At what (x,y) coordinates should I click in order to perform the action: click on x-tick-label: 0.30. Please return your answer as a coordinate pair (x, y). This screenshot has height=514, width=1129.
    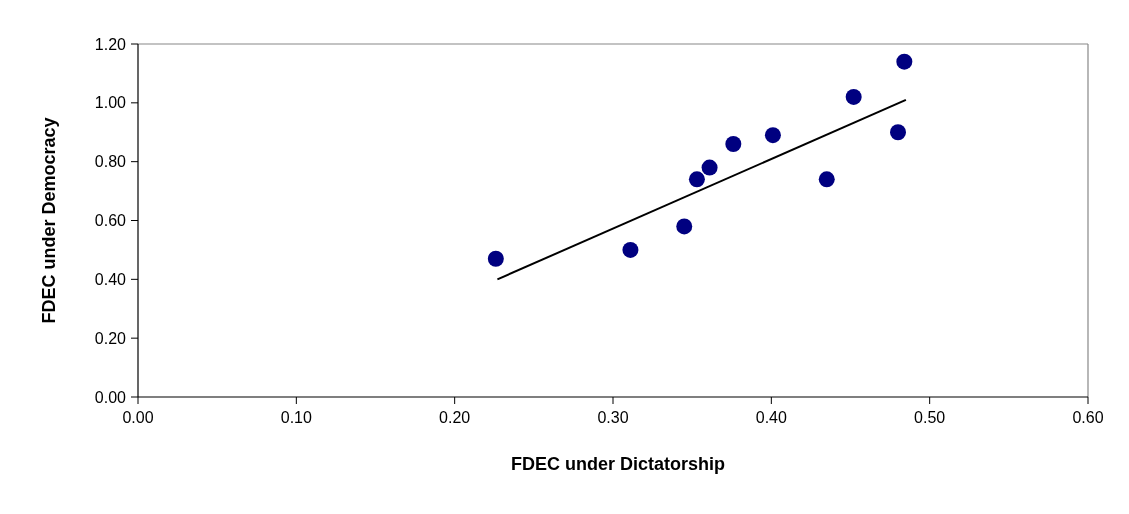
    Looking at the image, I should click on (613, 417).